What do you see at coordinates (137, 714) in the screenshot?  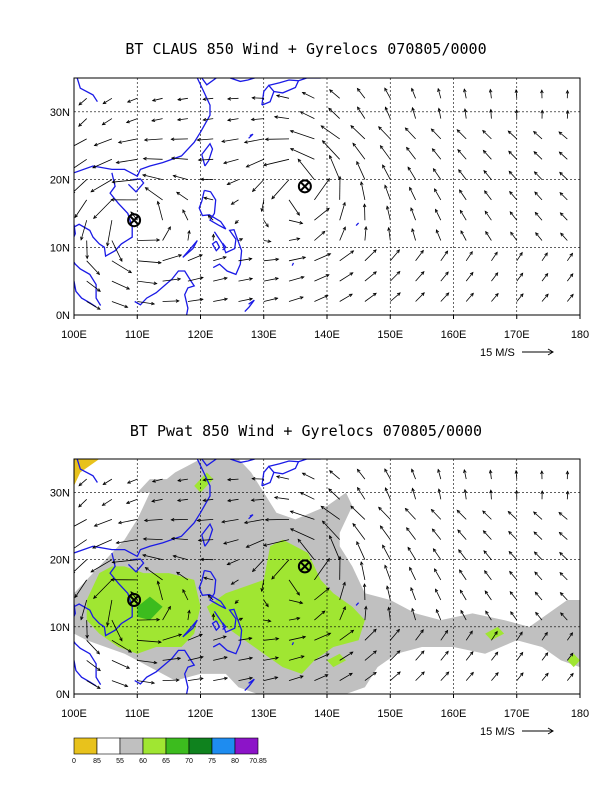 I see `lon-label: 110E` at bounding box center [137, 714].